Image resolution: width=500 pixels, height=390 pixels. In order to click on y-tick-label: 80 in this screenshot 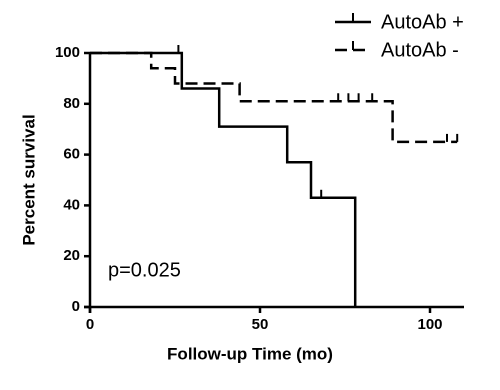, I will do `click(71, 103)`.